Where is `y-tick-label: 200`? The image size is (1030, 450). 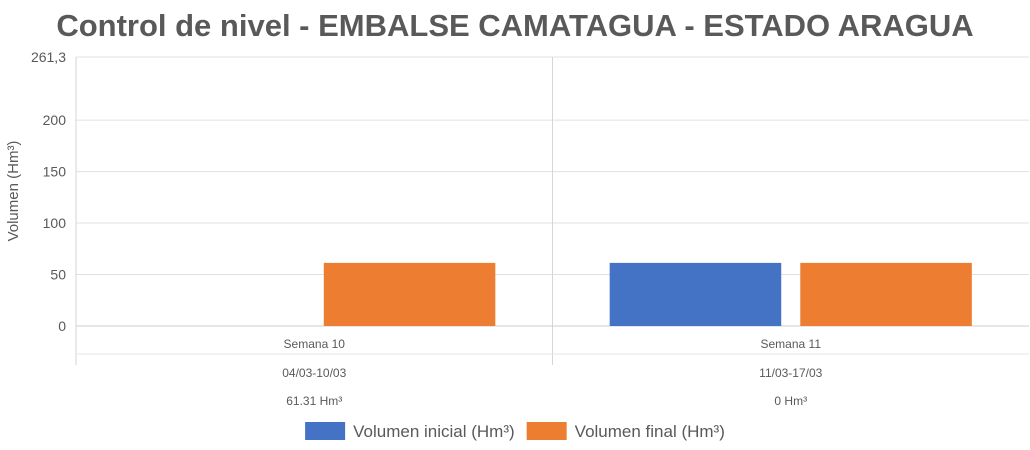
y-tick-label: 200 is located at coordinates (55, 120).